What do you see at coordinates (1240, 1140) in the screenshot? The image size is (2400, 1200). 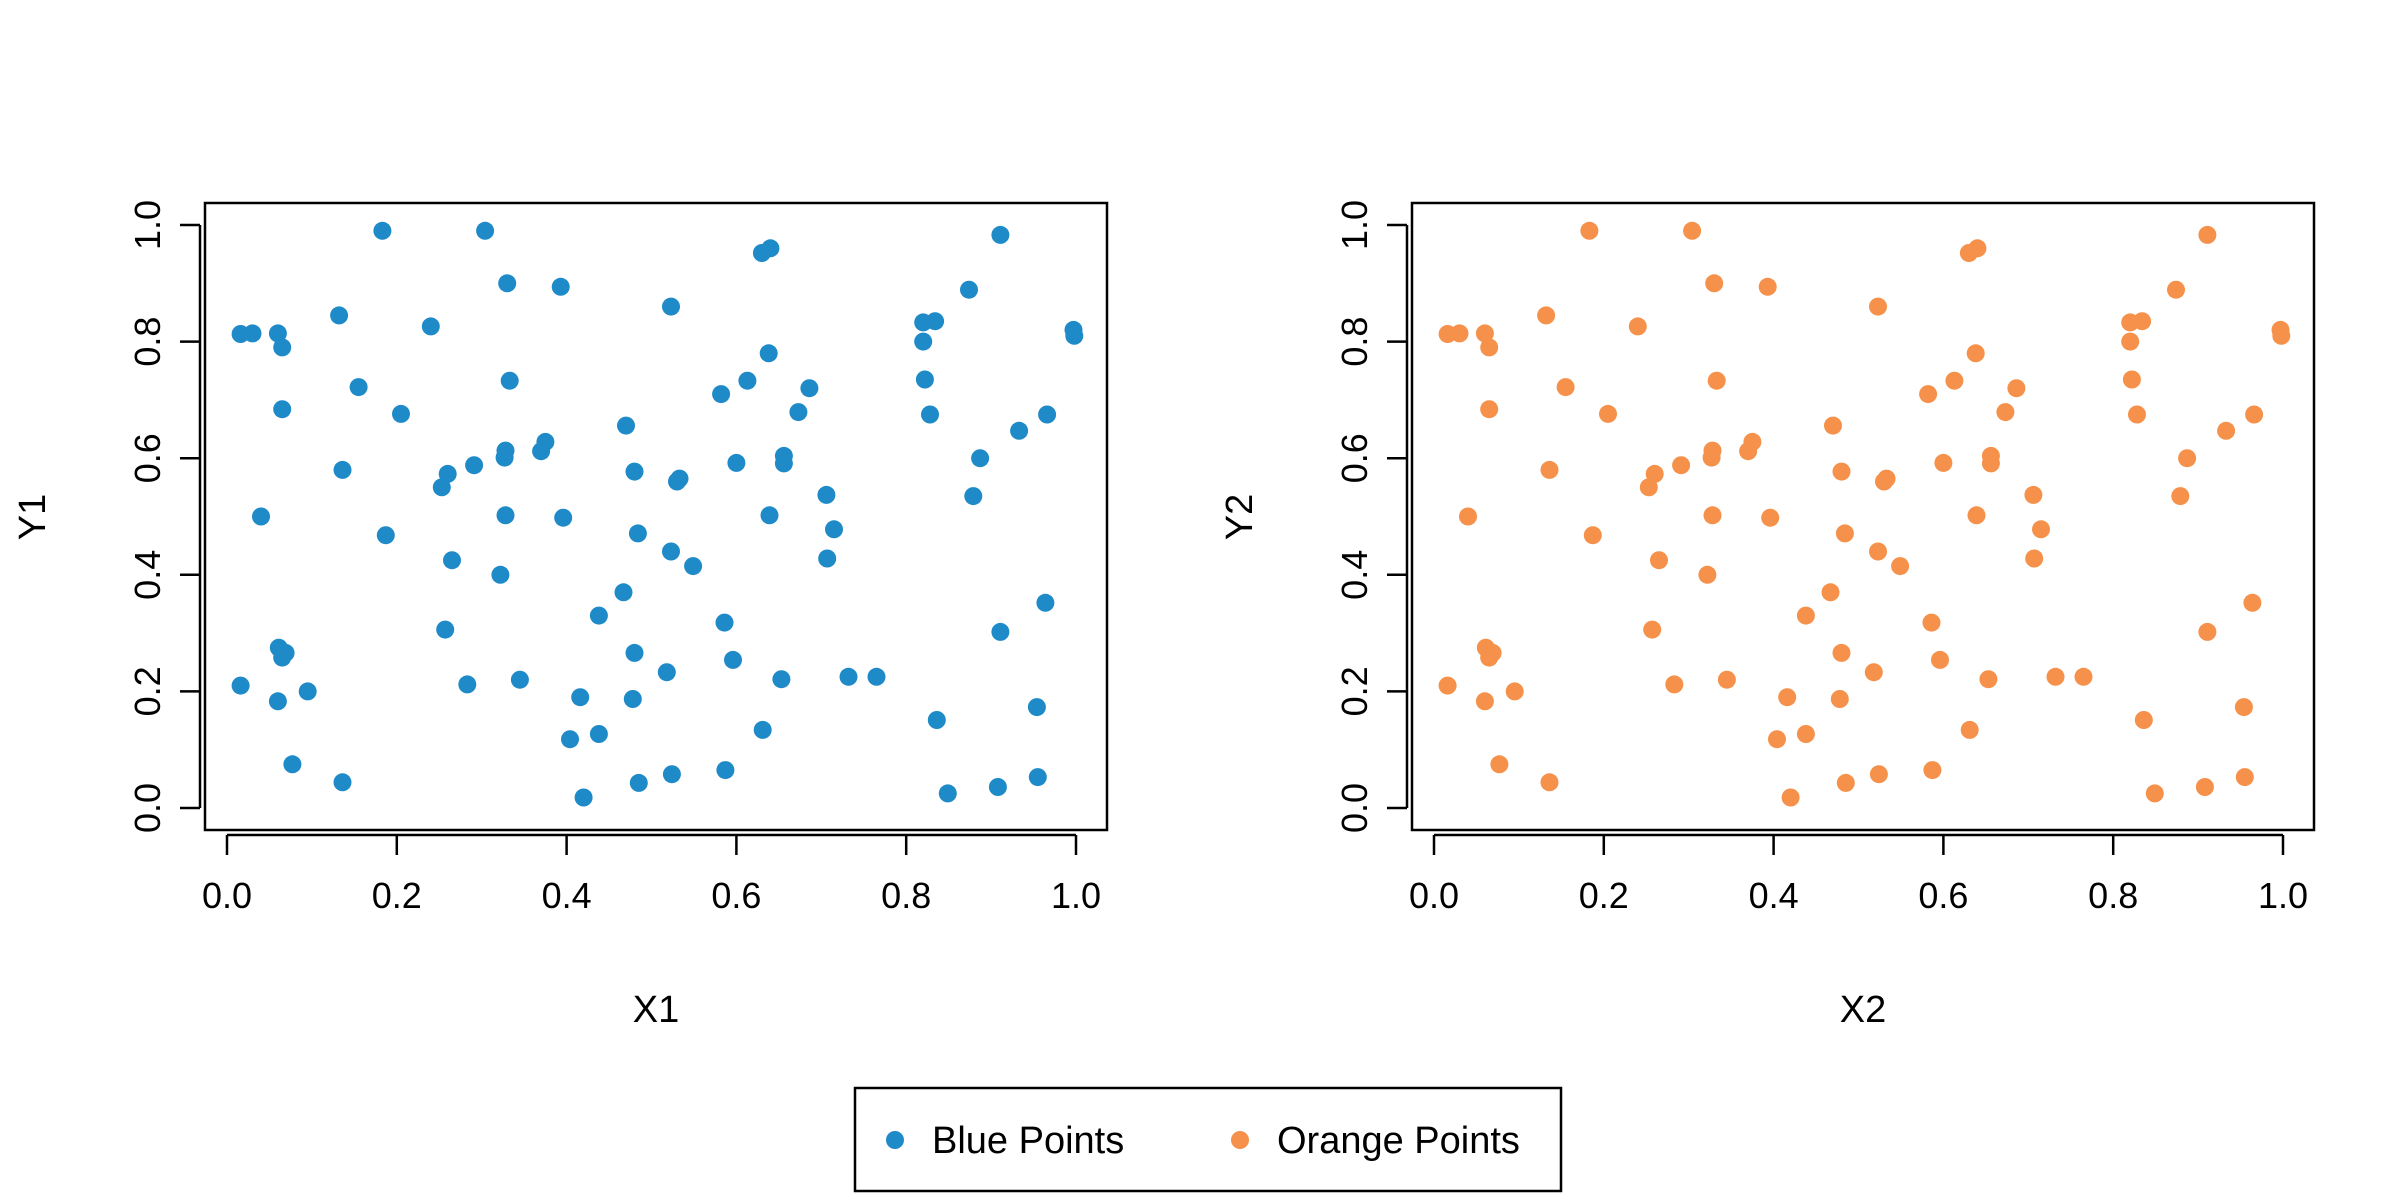 I see `legend-orange-marker` at bounding box center [1240, 1140].